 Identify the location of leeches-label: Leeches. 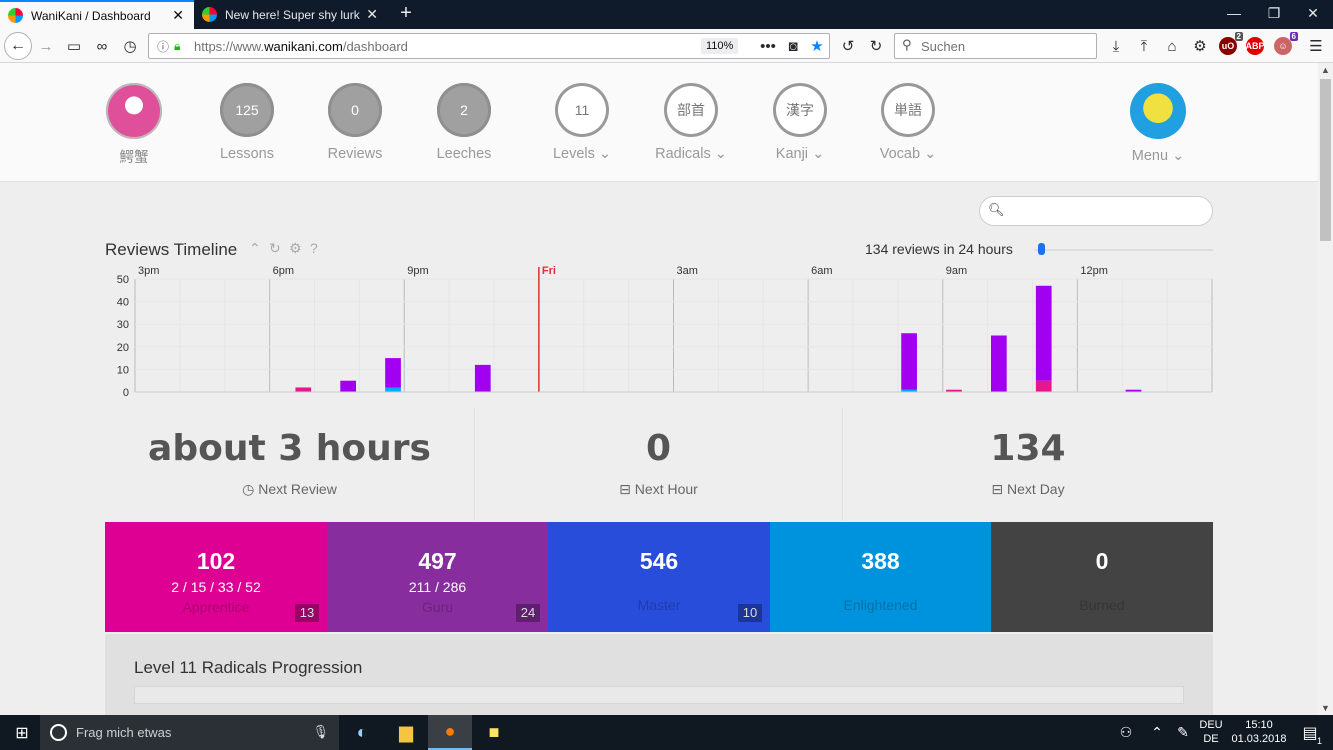
(464, 154).